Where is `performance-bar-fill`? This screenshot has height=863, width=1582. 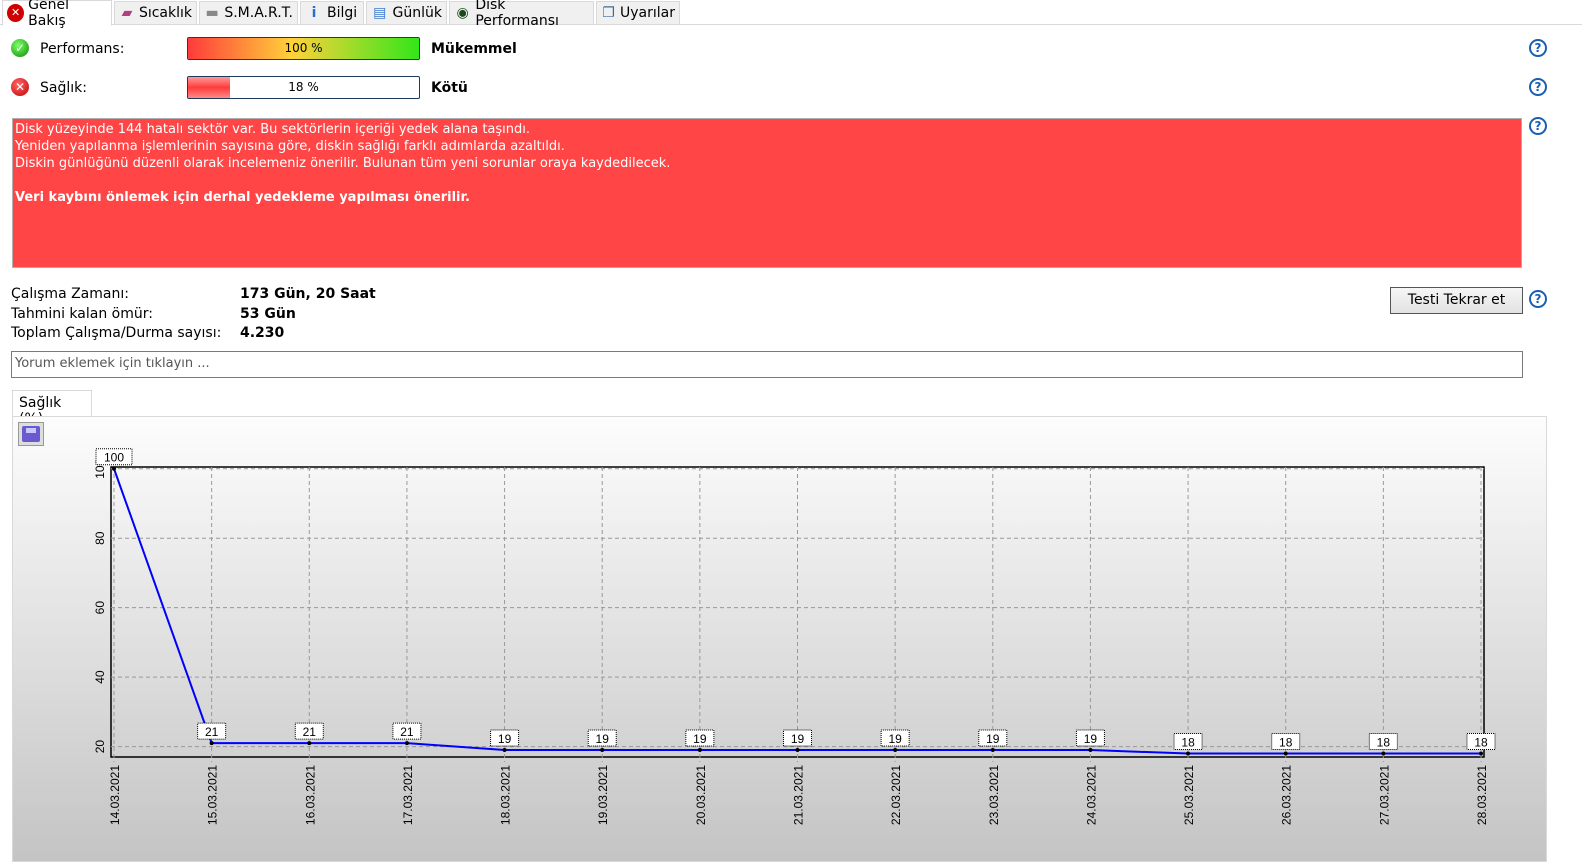
performance-bar-fill is located at coordinates (303, 48).